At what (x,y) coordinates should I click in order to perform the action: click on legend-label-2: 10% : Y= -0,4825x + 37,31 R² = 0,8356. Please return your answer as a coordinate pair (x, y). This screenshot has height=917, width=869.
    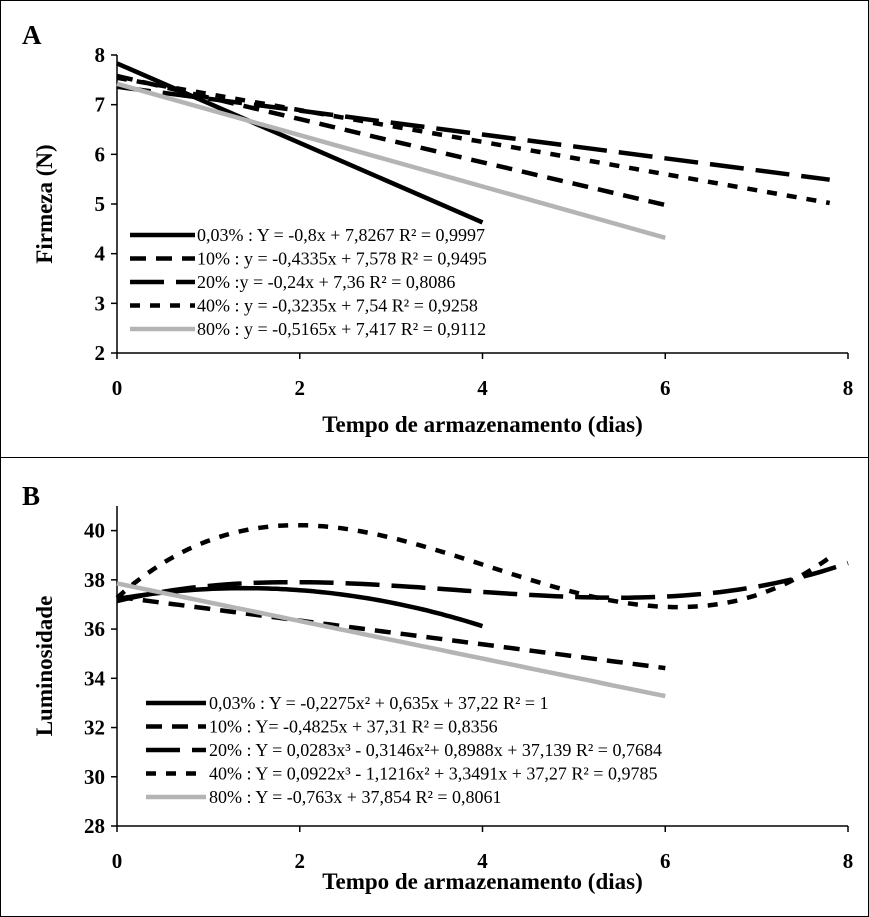
    Looking at the image, I should click on (353, 727).